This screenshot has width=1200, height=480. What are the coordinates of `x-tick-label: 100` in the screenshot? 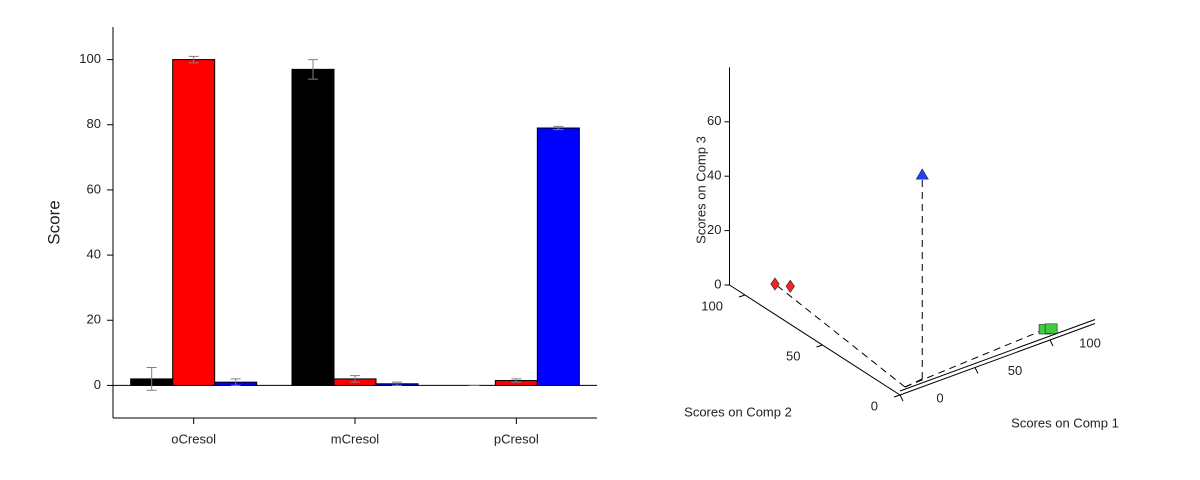 It's located at (1090, 342).